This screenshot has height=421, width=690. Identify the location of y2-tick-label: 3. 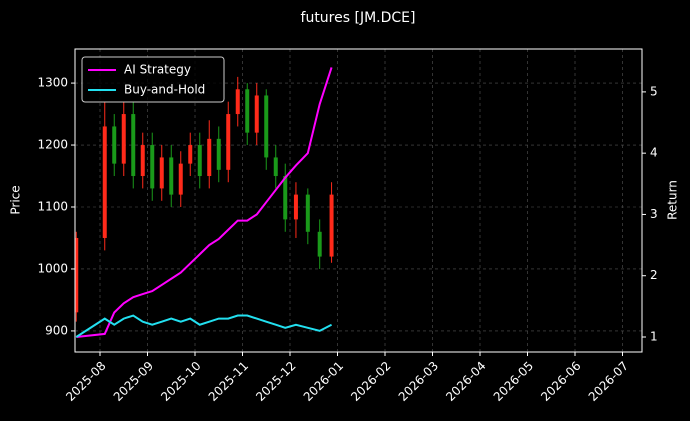
(654, 214).